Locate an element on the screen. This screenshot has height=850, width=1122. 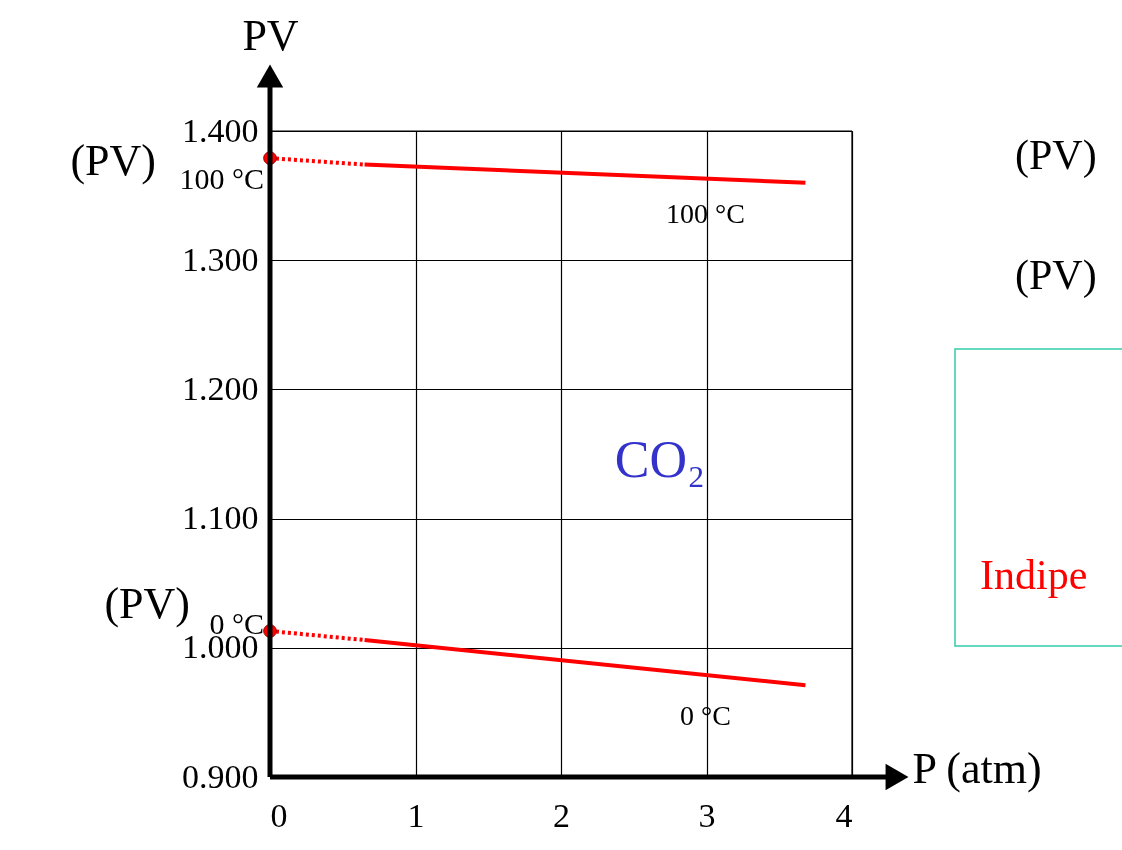
x-tick-label: 4 is located at coordinates (844, 815).